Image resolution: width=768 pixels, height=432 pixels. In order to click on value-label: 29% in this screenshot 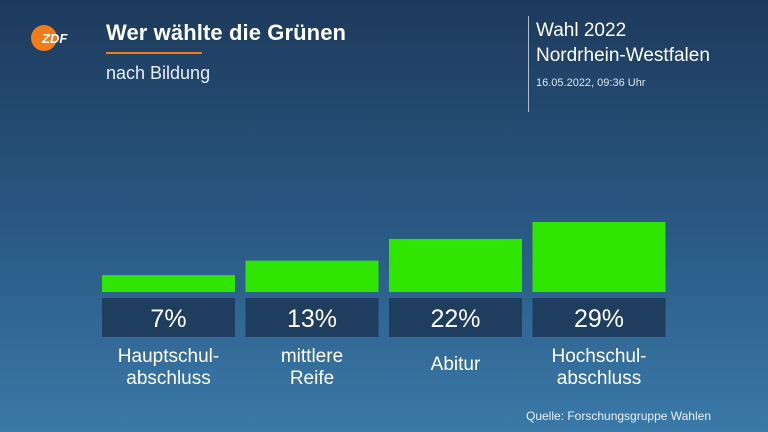, I will do `click(599, 319)`.